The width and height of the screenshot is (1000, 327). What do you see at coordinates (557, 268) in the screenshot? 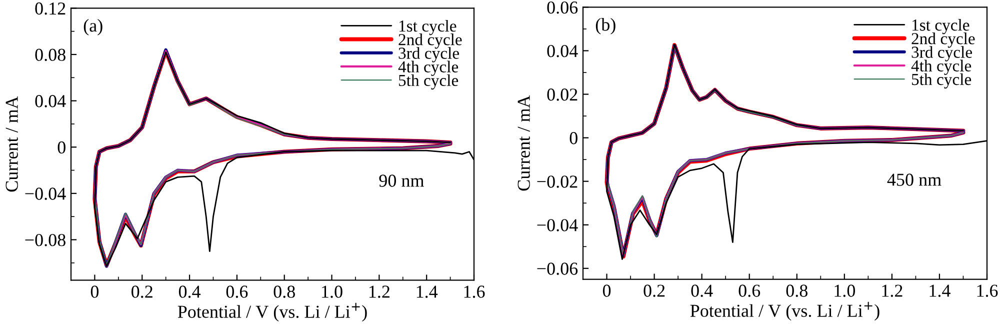
I see `y-tick-label: −0.06` at bounding box center [557, 268].